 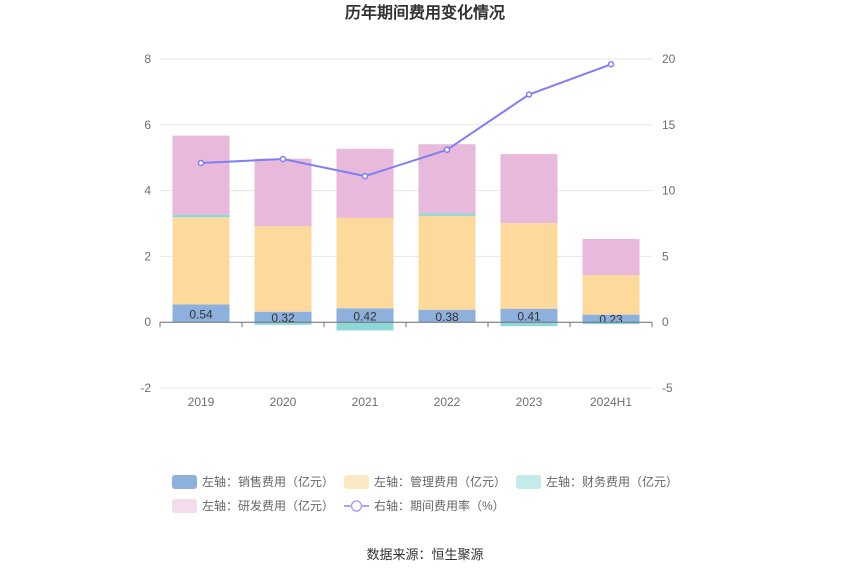 I want to click on x-tick-label: 2022, so click(x=447, y=402).